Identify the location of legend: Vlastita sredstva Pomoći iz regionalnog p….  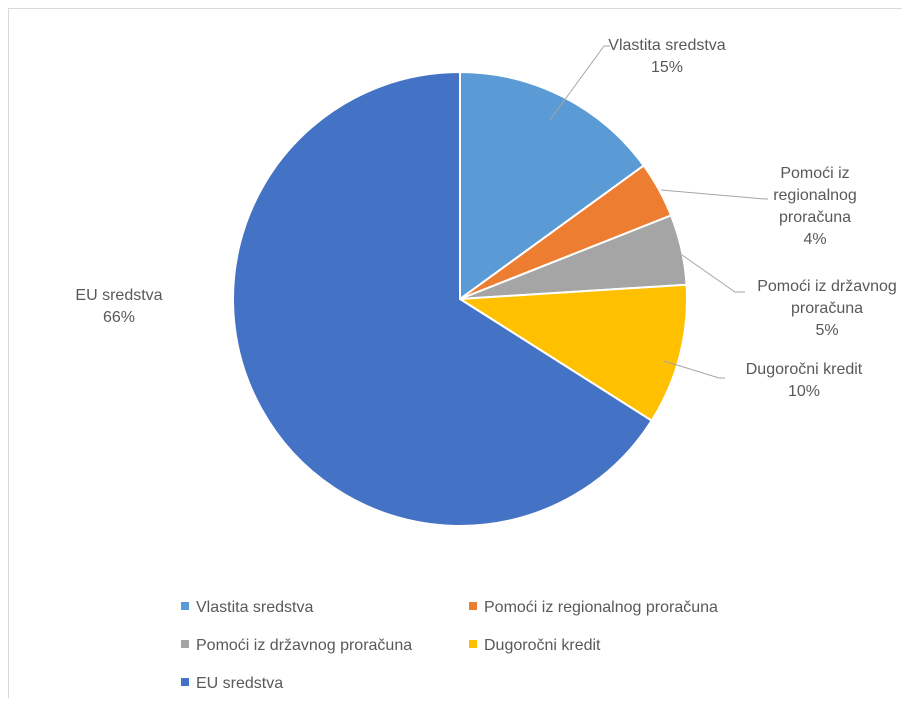
(449, 645).